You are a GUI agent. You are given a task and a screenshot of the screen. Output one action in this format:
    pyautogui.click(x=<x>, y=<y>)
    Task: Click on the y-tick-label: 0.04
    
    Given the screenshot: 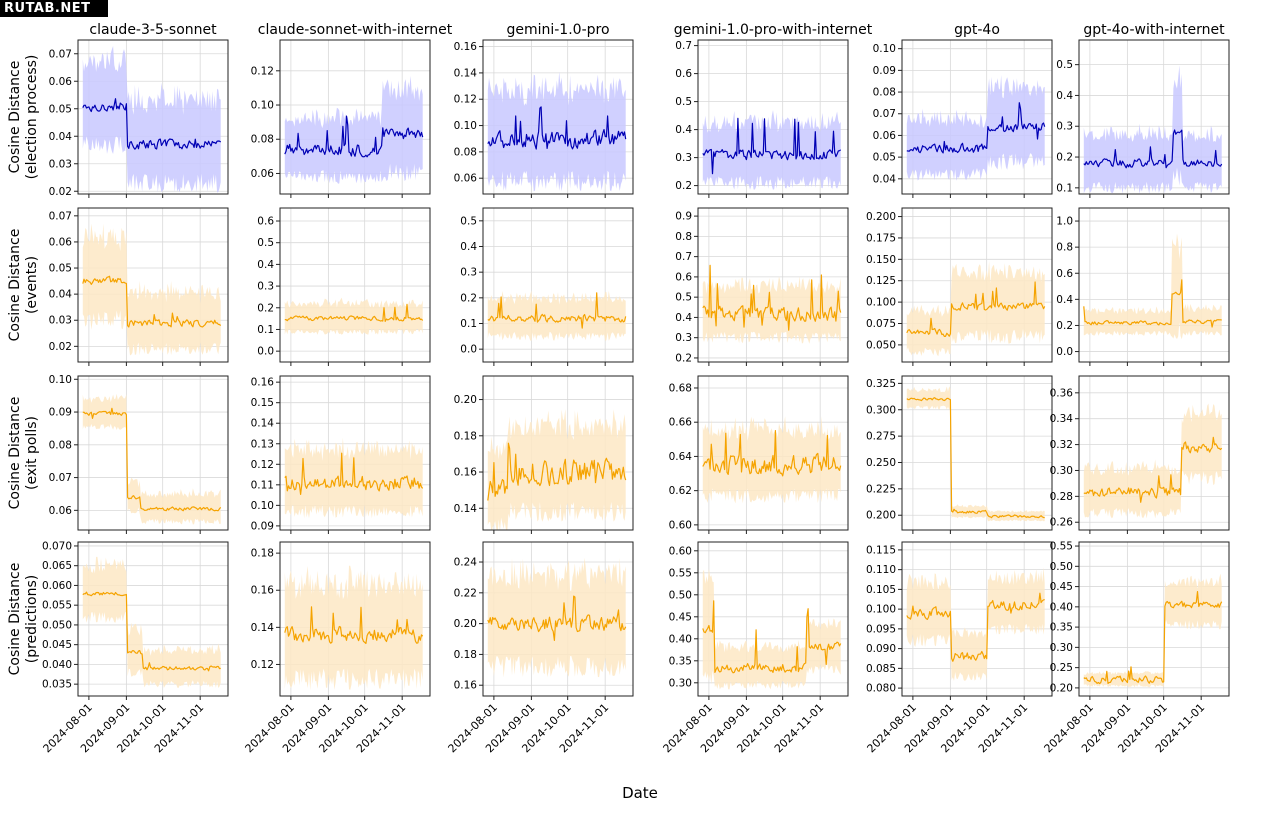 What is the action you would take?
    pyautogui.click(x=885, y=179)
    